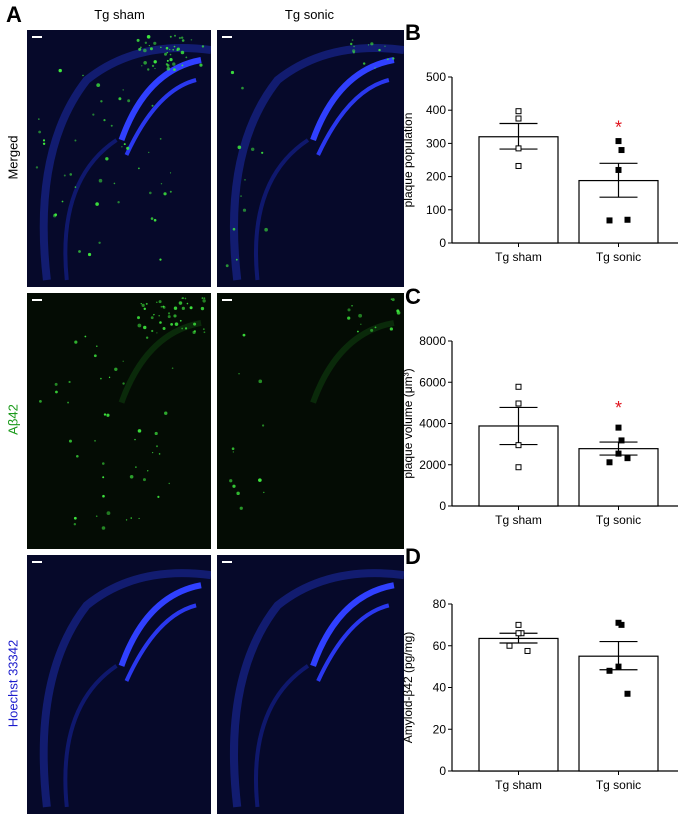 The width and height of the screenshot is (686, 817). I want to click on y-axis-label: Amyloid-β42 (pg/mg), so click(408, 688).